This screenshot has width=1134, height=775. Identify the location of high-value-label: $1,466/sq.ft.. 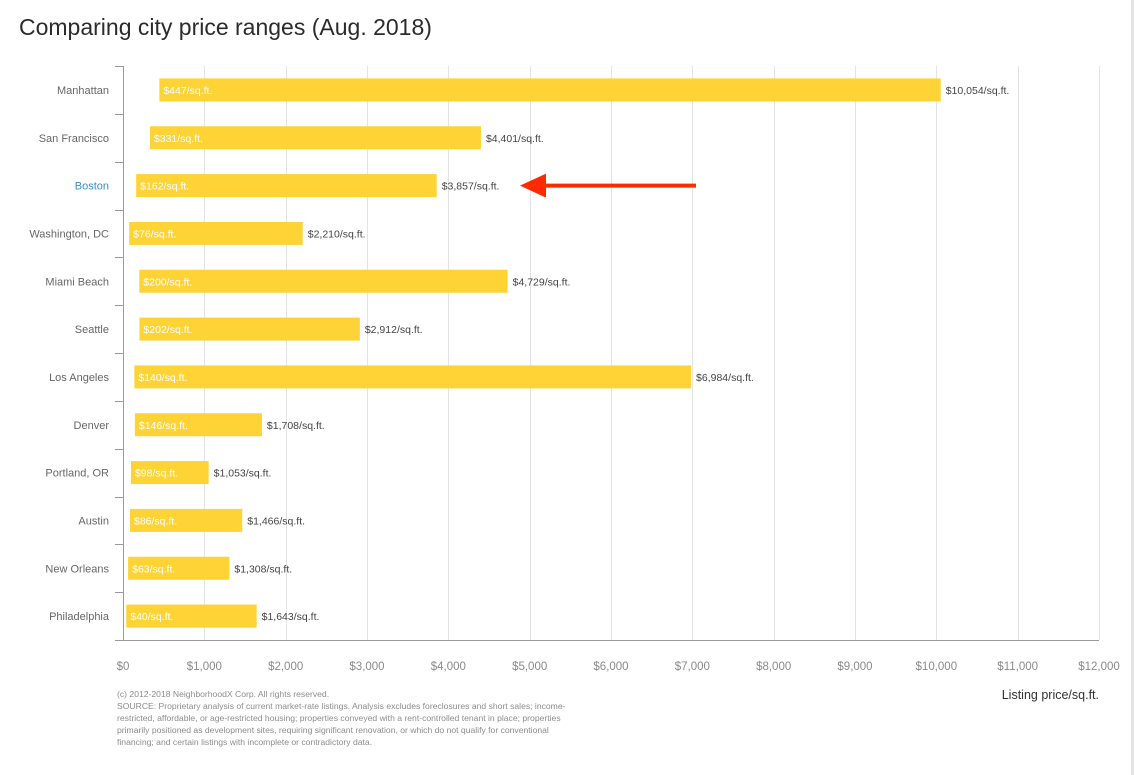
(276, 521).